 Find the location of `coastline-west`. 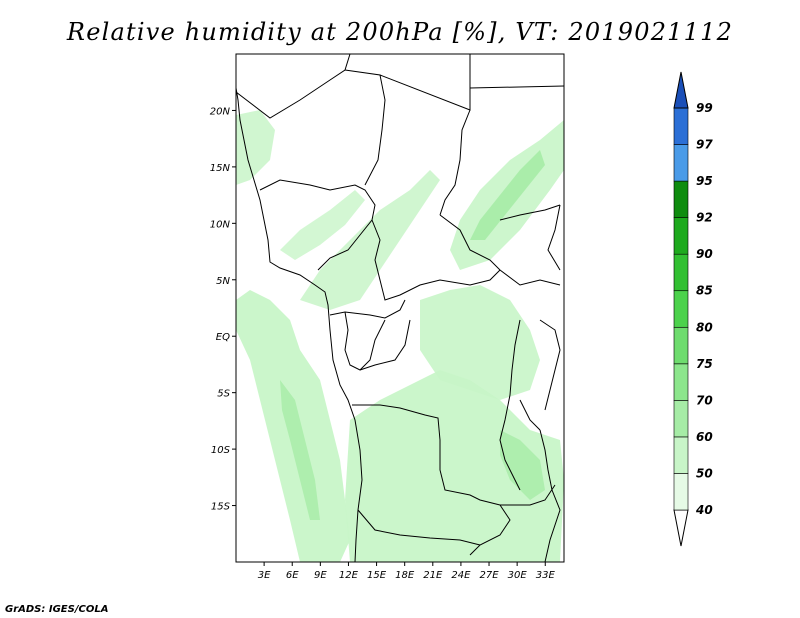

coastline-west is located at coordinates (299, 324).